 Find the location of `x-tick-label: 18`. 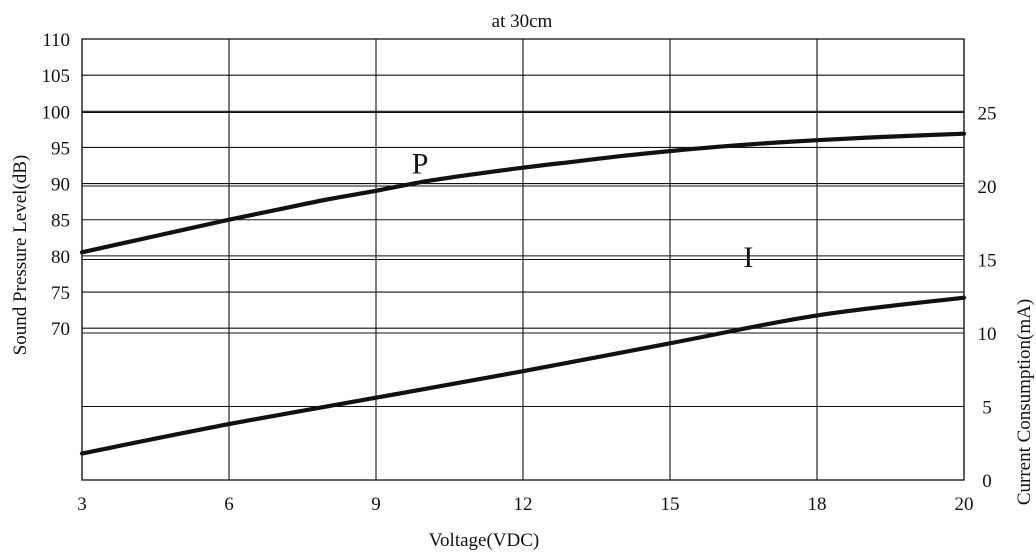

x-tick-label: 18 is located at coordinates (817, 504).